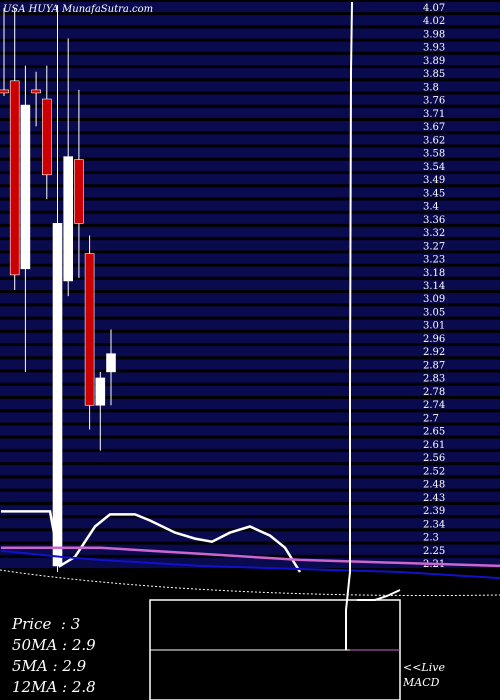  What do you see at coordinates (434, 485) in the screenshot?
I see `y-tick-label: 2.48` at bounding box center [434, 485].